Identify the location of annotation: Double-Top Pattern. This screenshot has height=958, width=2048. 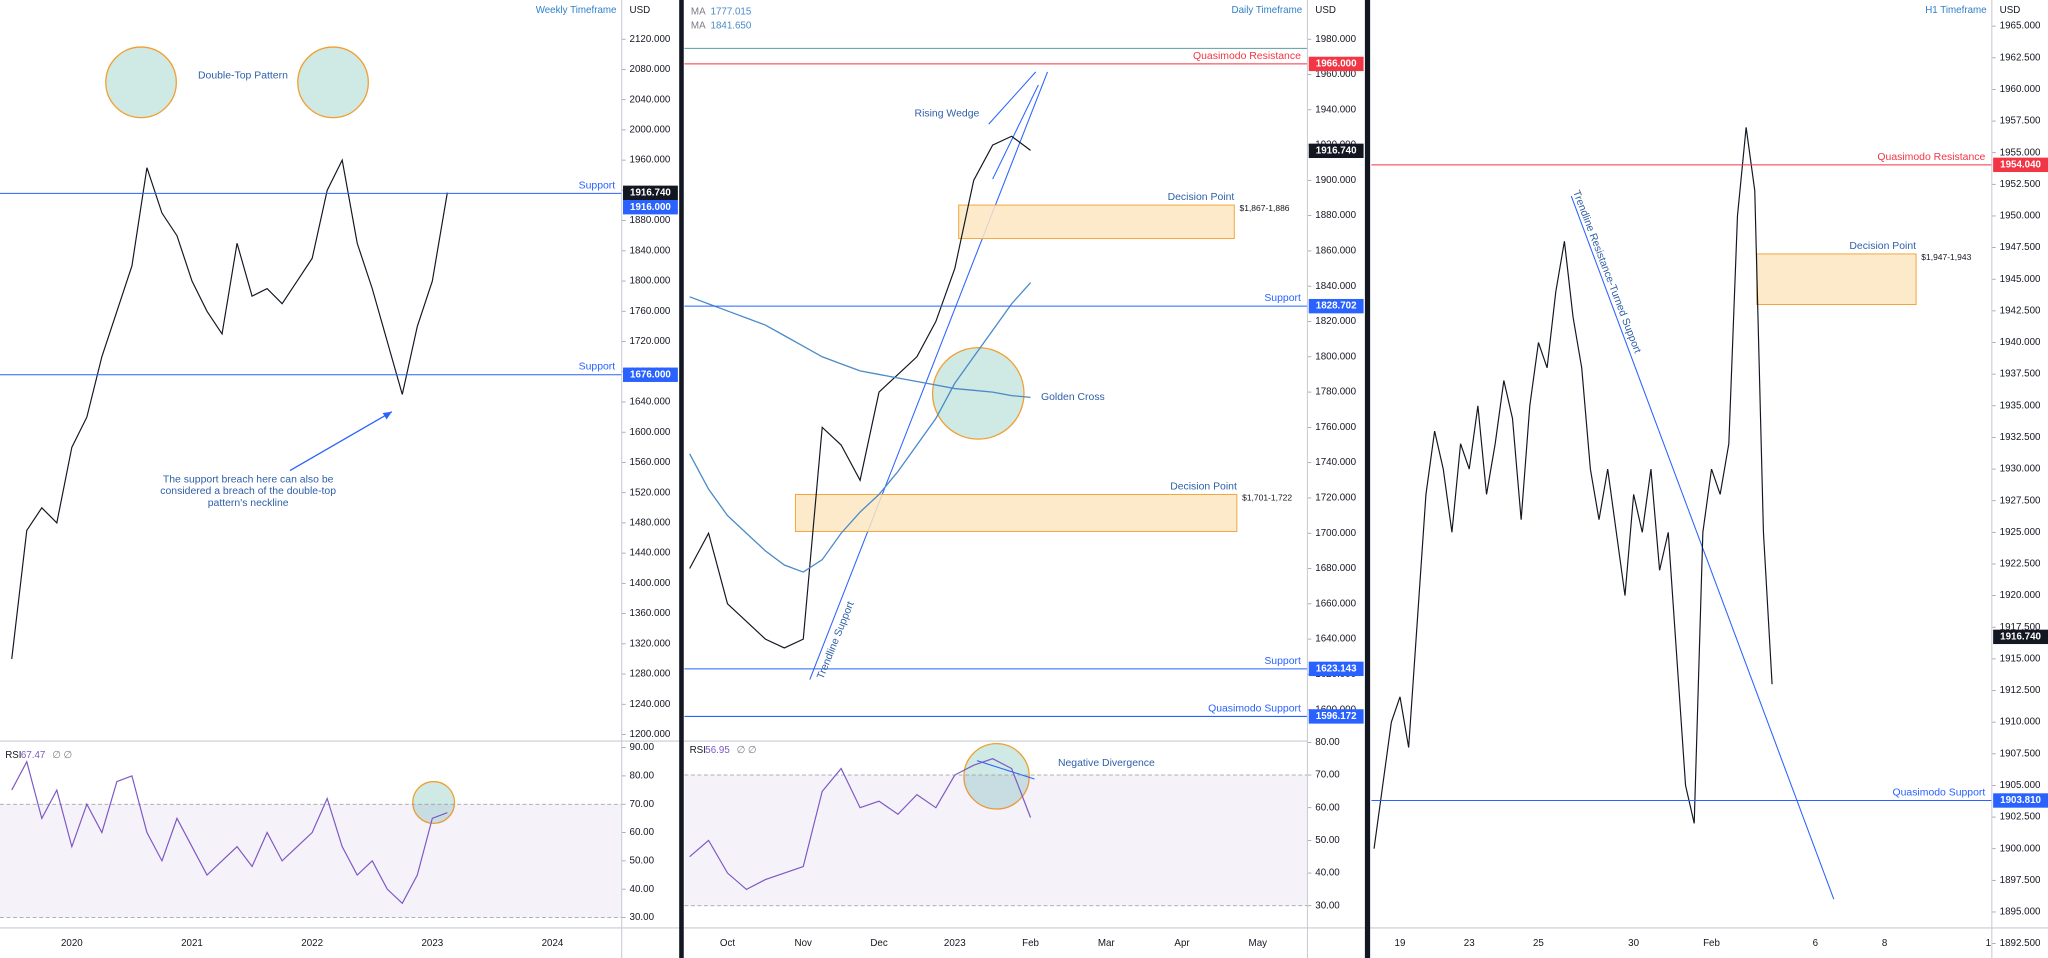
(243, 76).